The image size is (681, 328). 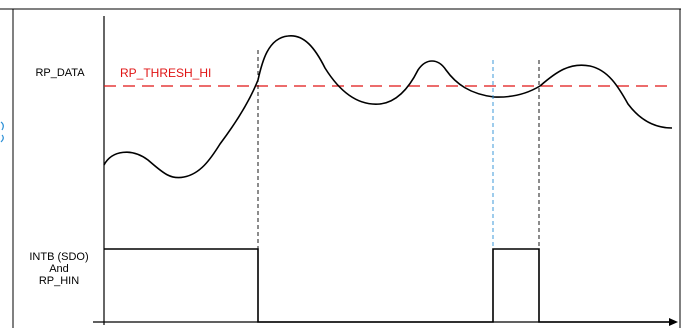 What do you see at coordinates (60, 73) in the screenshot?
I see `rp-data-label: RP_DATA` at bounding box center [60, 73].